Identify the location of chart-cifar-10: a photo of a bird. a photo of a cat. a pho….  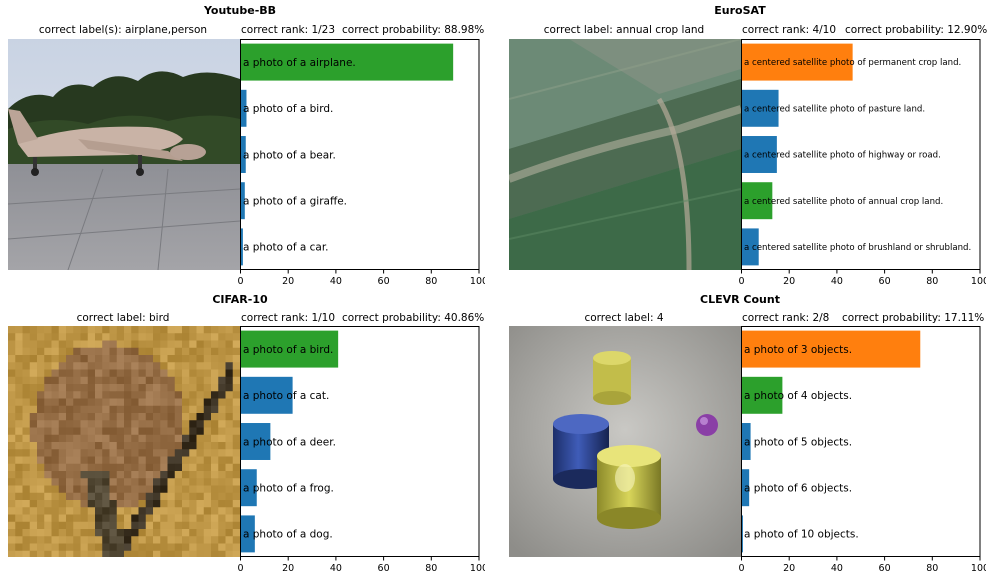
(361, 450).